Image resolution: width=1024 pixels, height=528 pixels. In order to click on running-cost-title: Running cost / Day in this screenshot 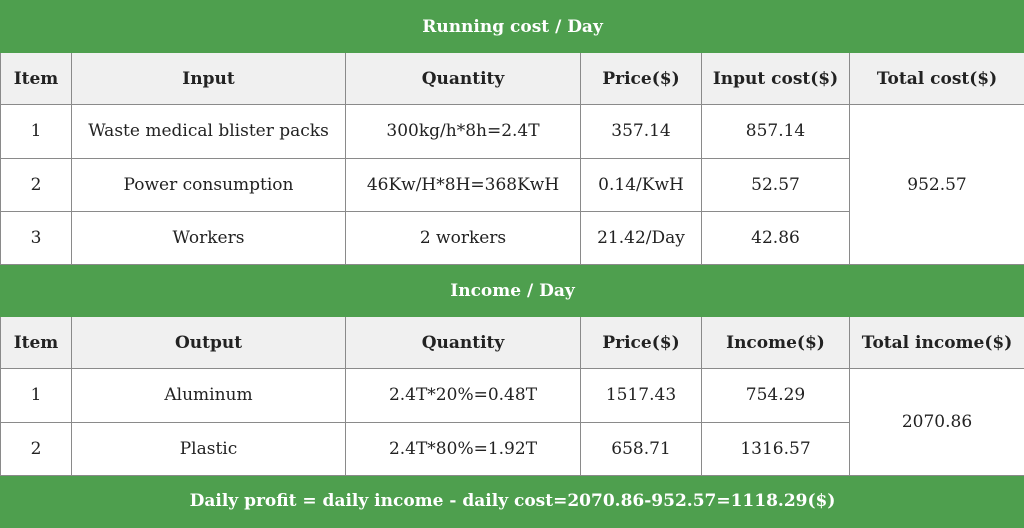, I will do `click(512, 27)`.